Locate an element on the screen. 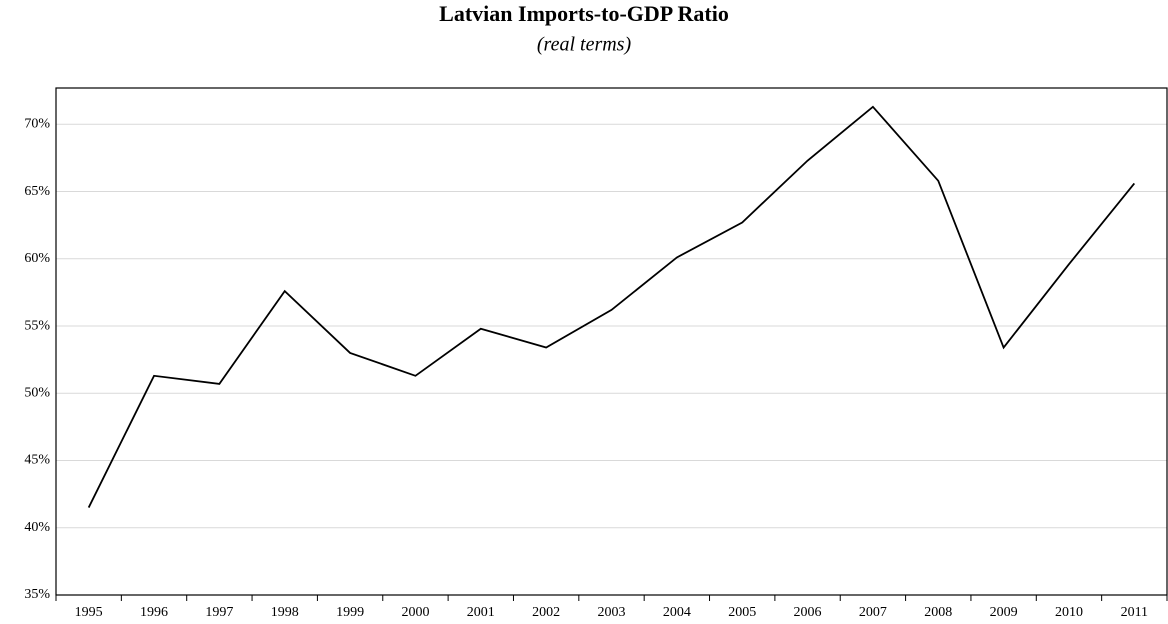 The width and height of the screenshot is (1168, 624). x-tick-label: 2005 is located at coordinates (742, 612).